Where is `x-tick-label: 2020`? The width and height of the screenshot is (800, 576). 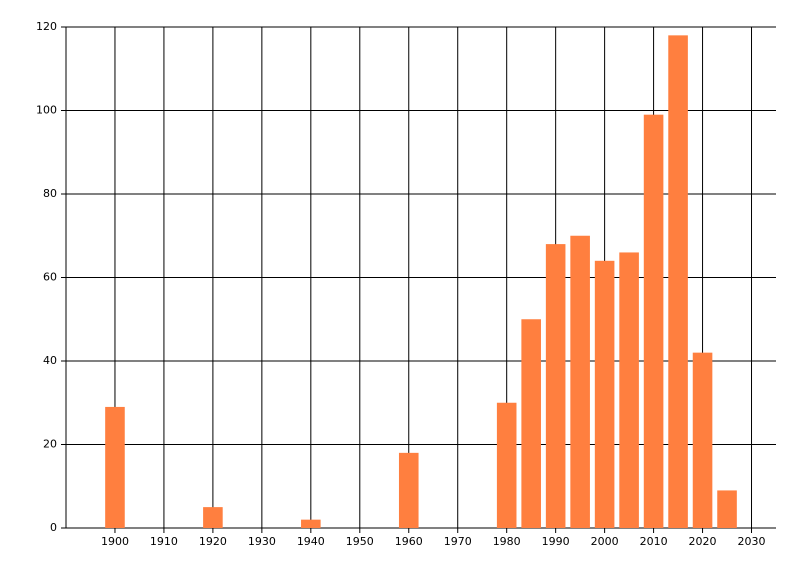
x-tick-label: 2020 is located at coordinates (703, 541).